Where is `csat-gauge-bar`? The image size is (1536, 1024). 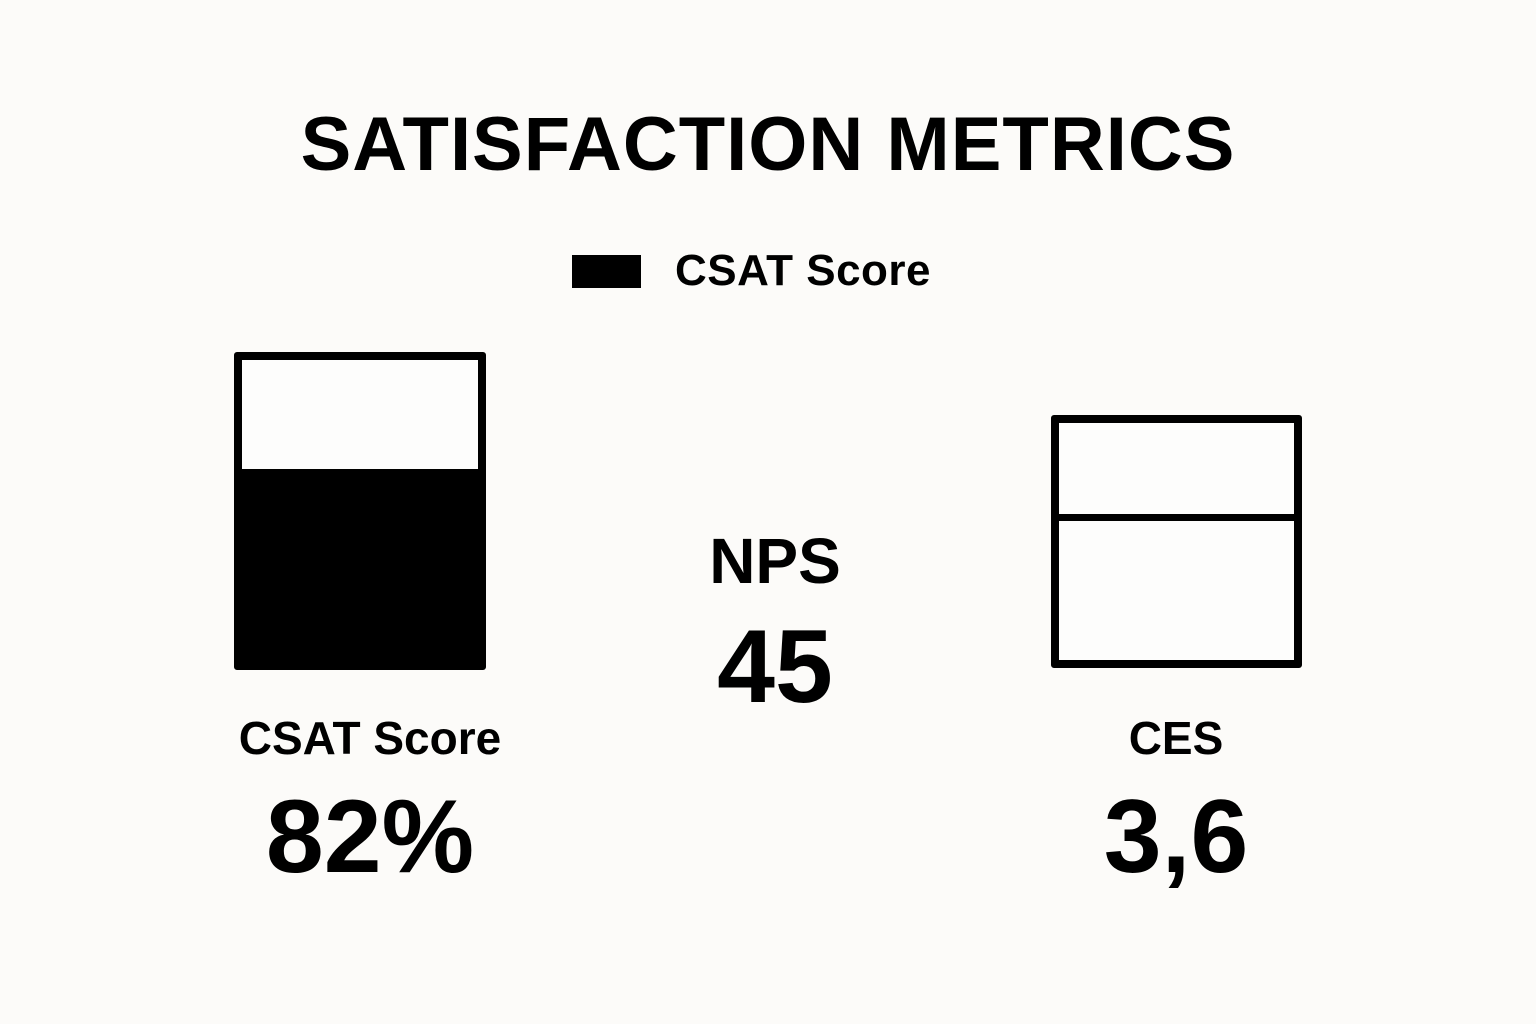
csat-gauge-bar is located at coordinates (360, 511).